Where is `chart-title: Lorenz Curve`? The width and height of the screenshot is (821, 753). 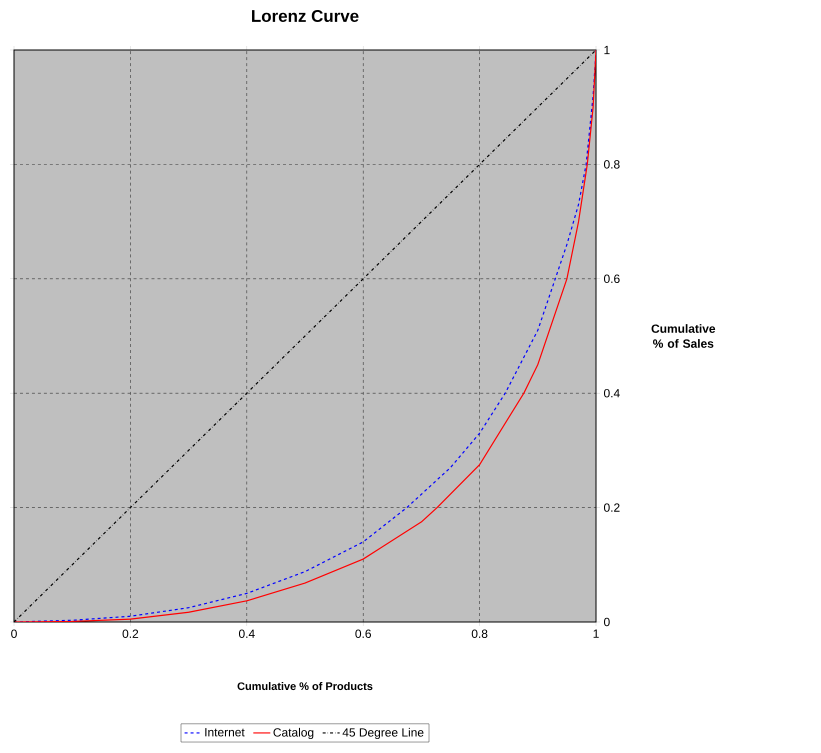
chart-title: Lorenz Curve is located at coordinates (305, 16).